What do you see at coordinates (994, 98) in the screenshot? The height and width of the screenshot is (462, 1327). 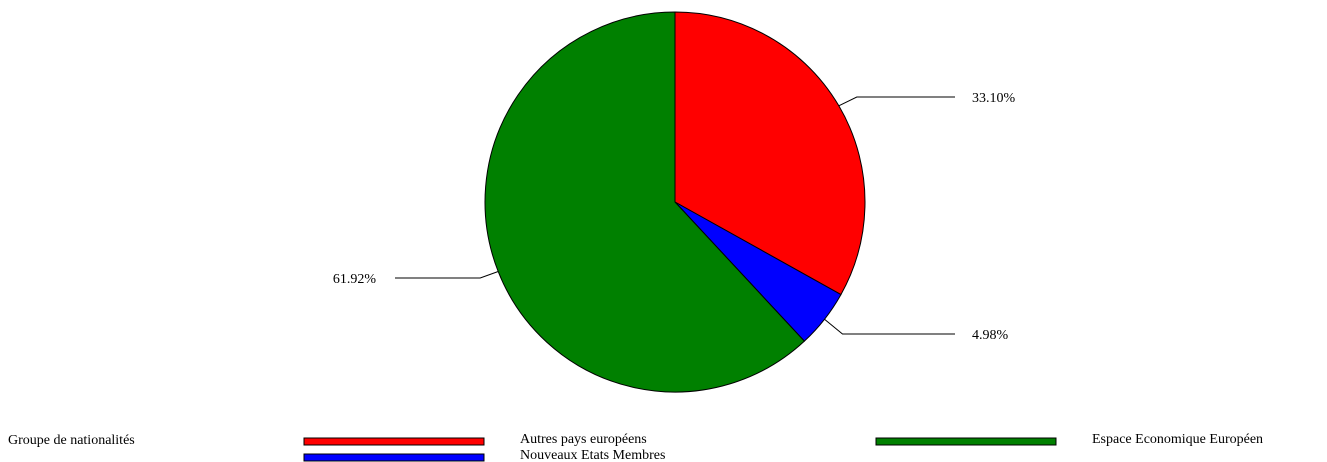 I see `slice-percentage-label: 33.10%` at bounding box center [994, 98].